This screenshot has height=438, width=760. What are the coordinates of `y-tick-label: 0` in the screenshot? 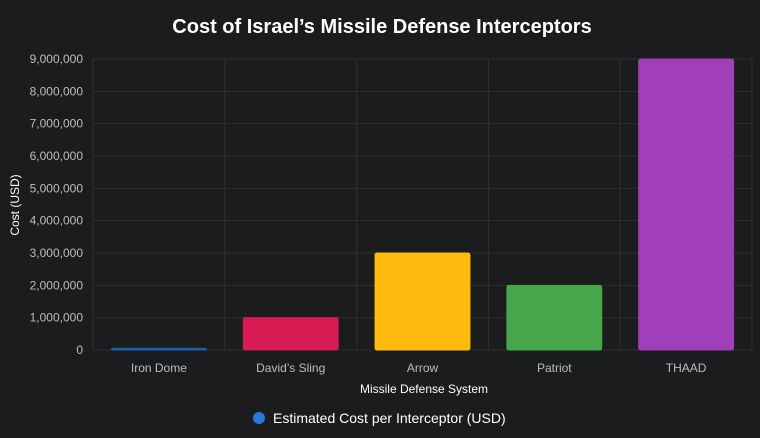 It's located at (79, 350).